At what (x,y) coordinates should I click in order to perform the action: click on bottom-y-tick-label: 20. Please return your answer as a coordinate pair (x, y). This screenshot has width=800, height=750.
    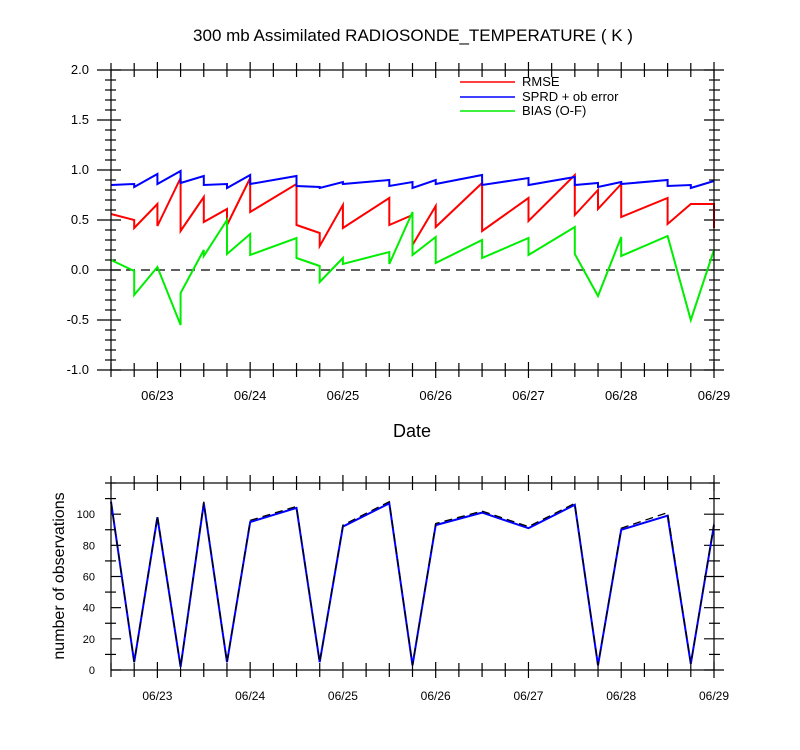
    Looking at the image, I should click on (89, 640).